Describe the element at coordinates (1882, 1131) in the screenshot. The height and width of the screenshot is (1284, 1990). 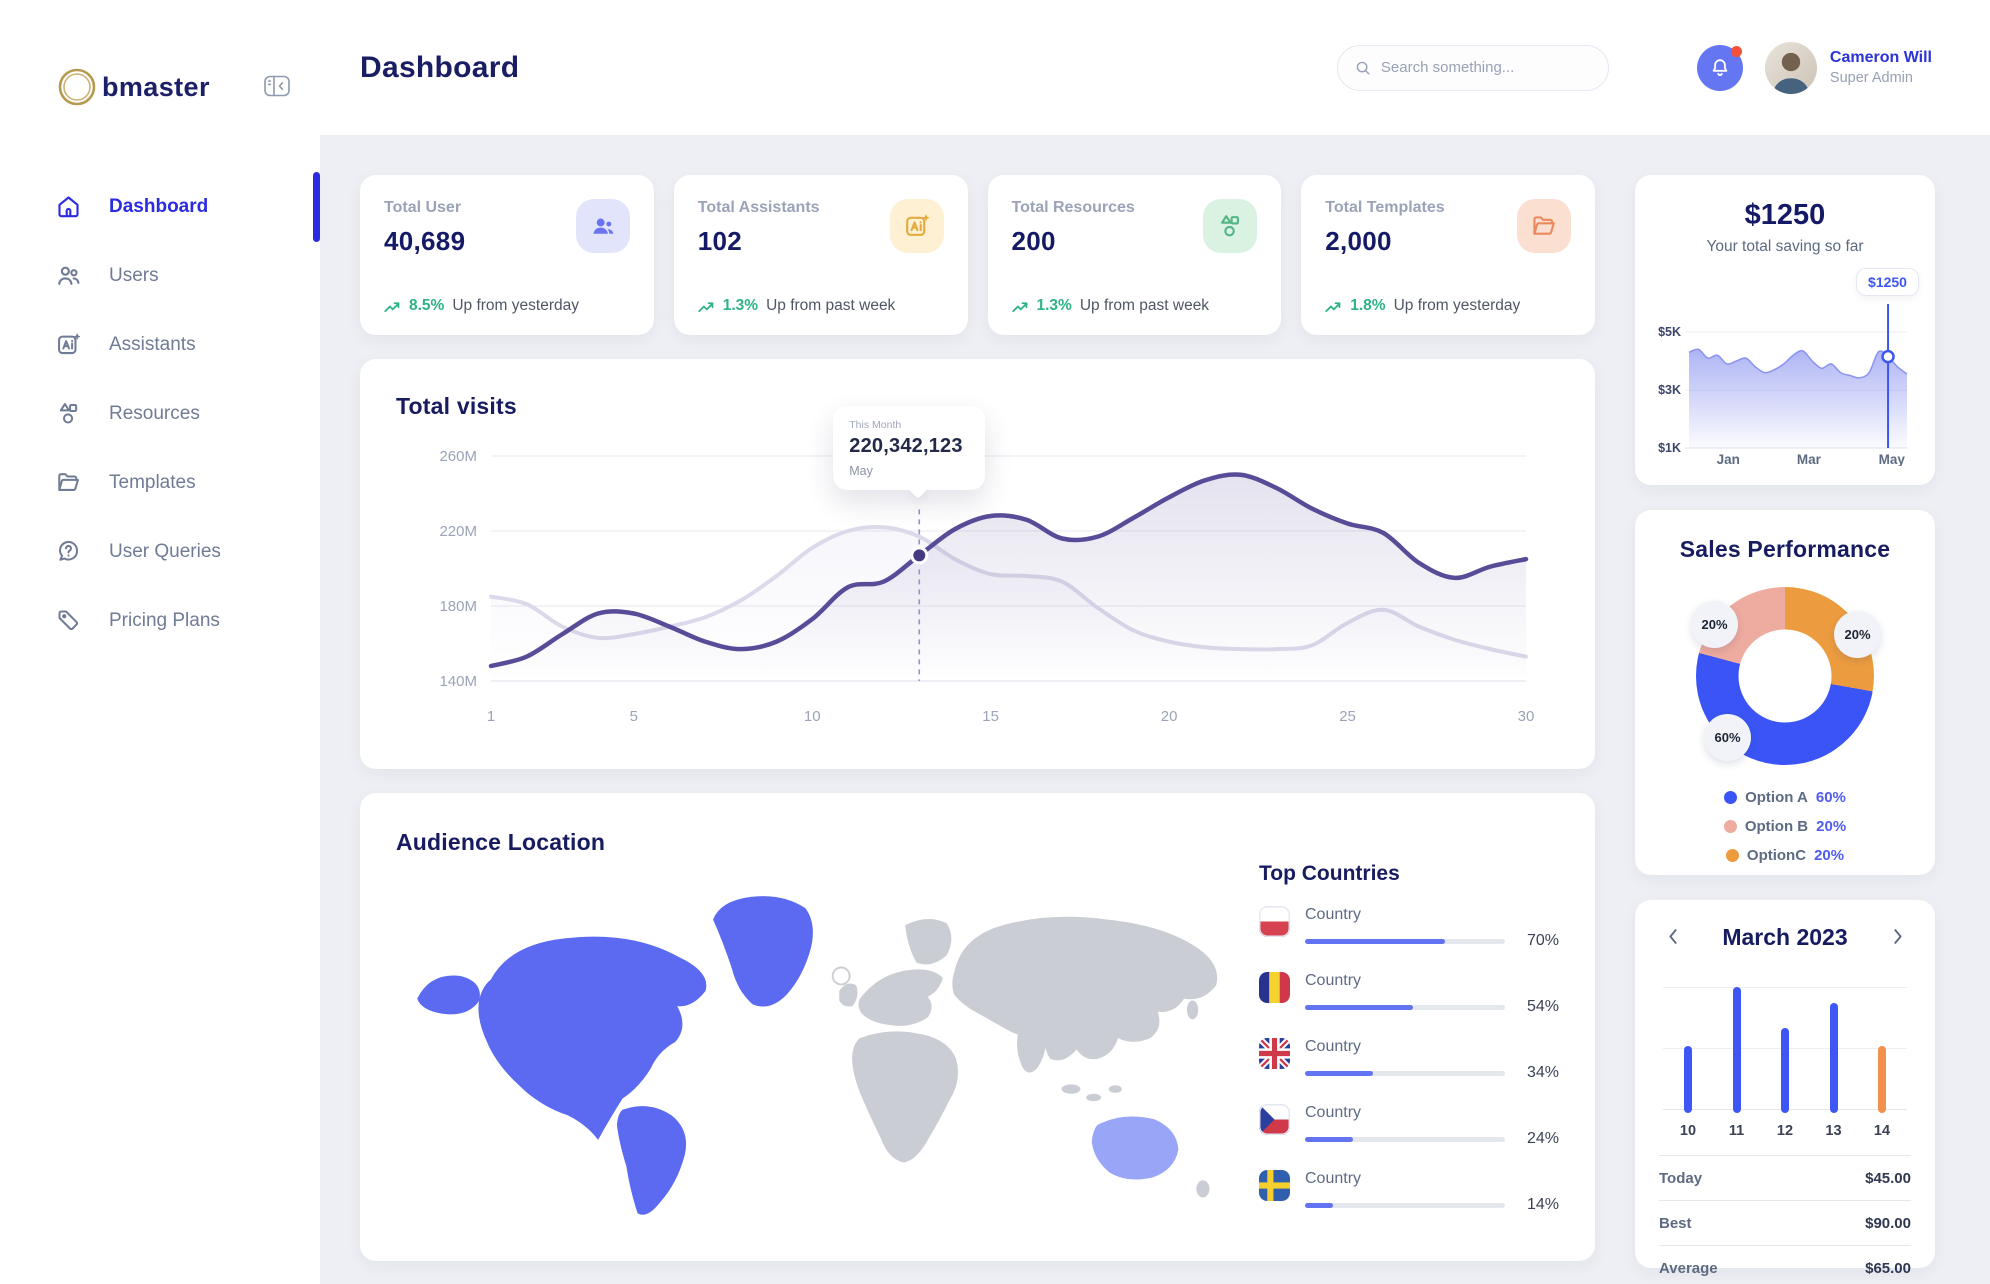
I see `calendar-day-label: 14` at that location.